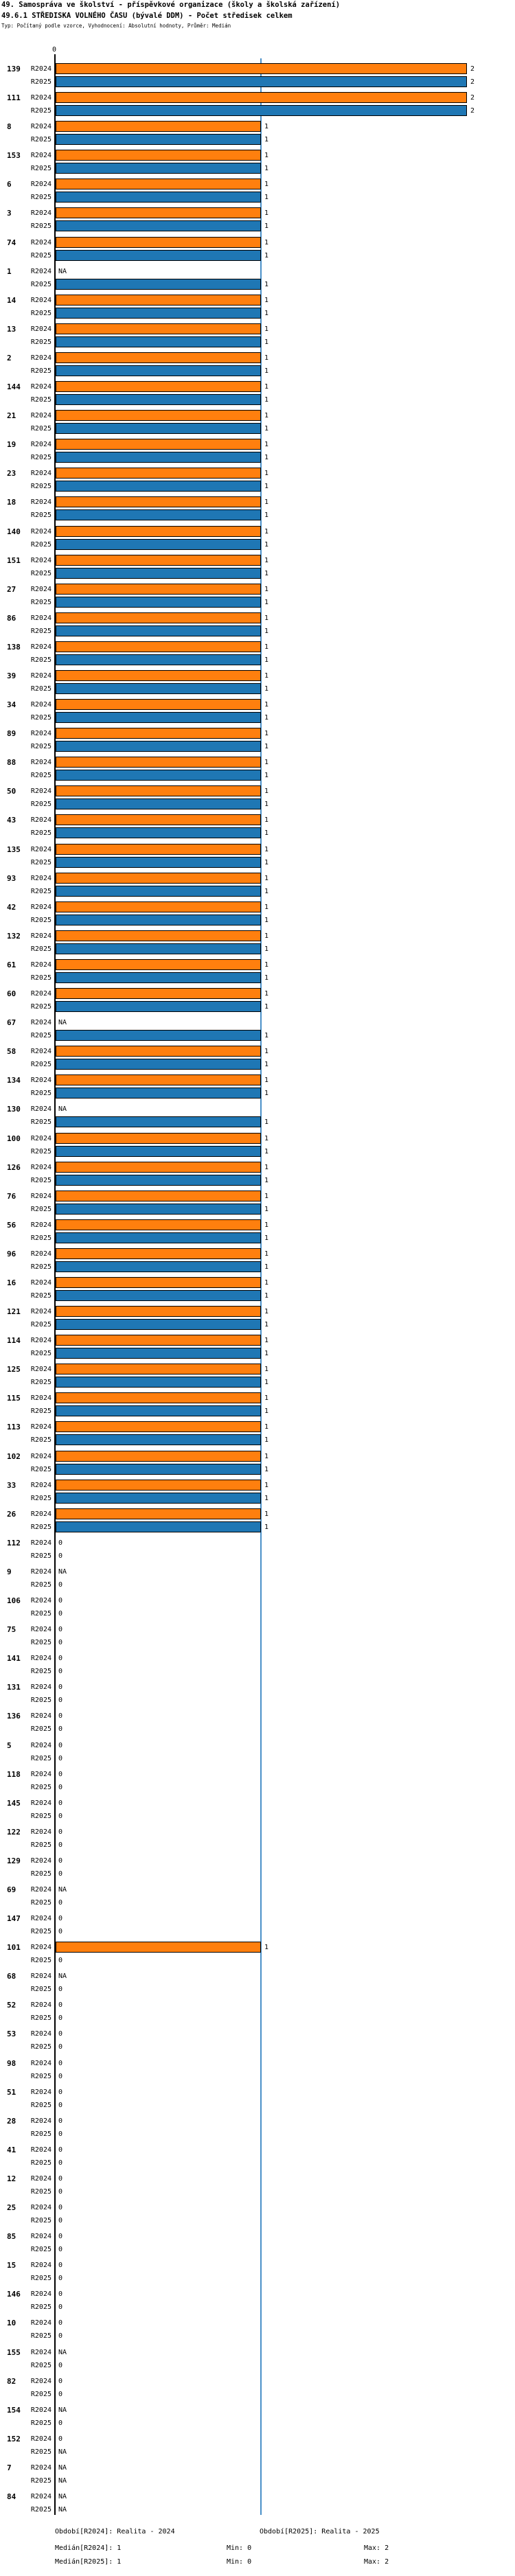 This screenshot has height=2576, width=515. Describe the element at coordinates (11, 1889) in the screenshot. I see `group-label: 69` at that location.